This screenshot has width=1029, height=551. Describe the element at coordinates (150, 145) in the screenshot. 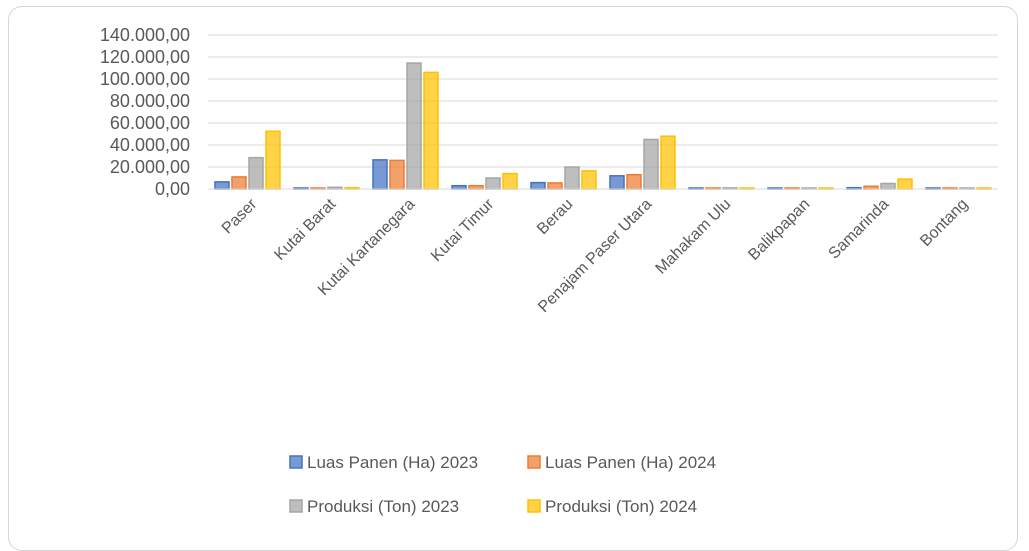

I see `y-tick-label: 40.000,00` at that location.